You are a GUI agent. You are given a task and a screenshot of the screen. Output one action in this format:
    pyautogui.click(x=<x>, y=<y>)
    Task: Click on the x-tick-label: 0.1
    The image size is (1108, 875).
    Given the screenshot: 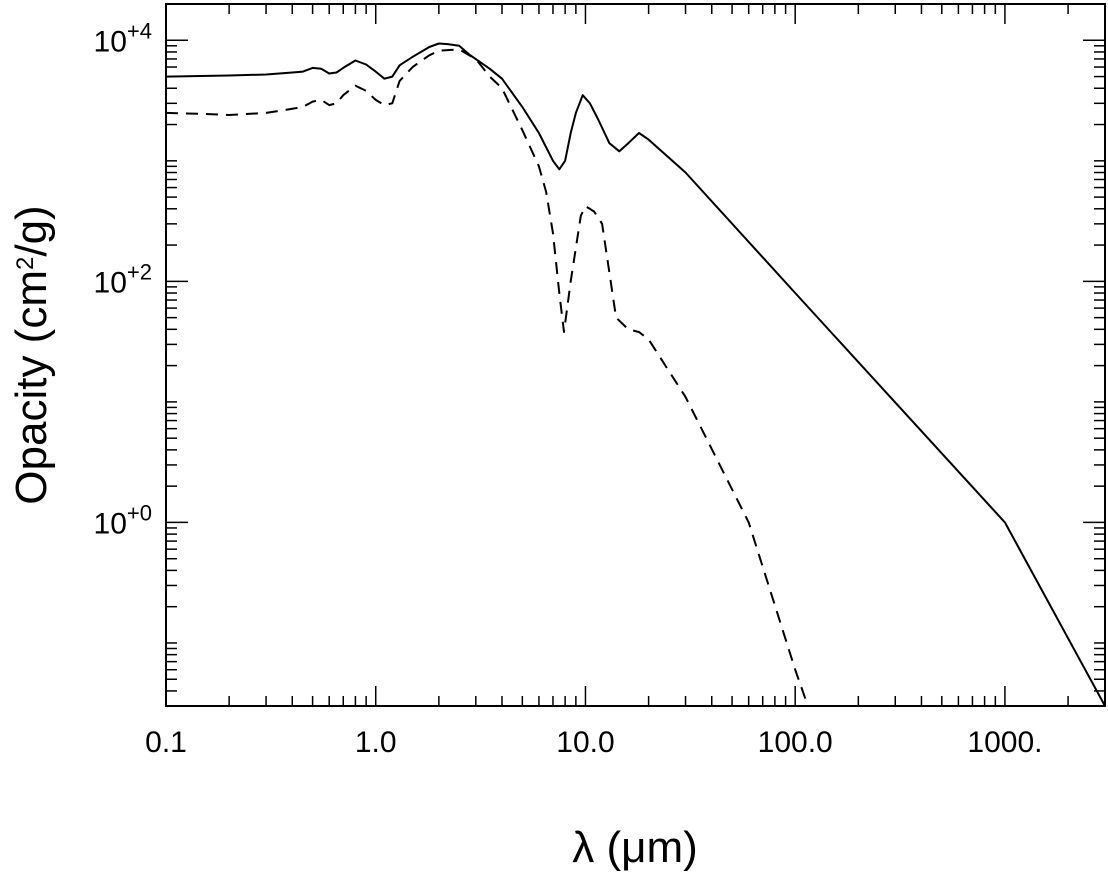 What is the action you would take?
    pyautogui.click(x=166, y=742)
    